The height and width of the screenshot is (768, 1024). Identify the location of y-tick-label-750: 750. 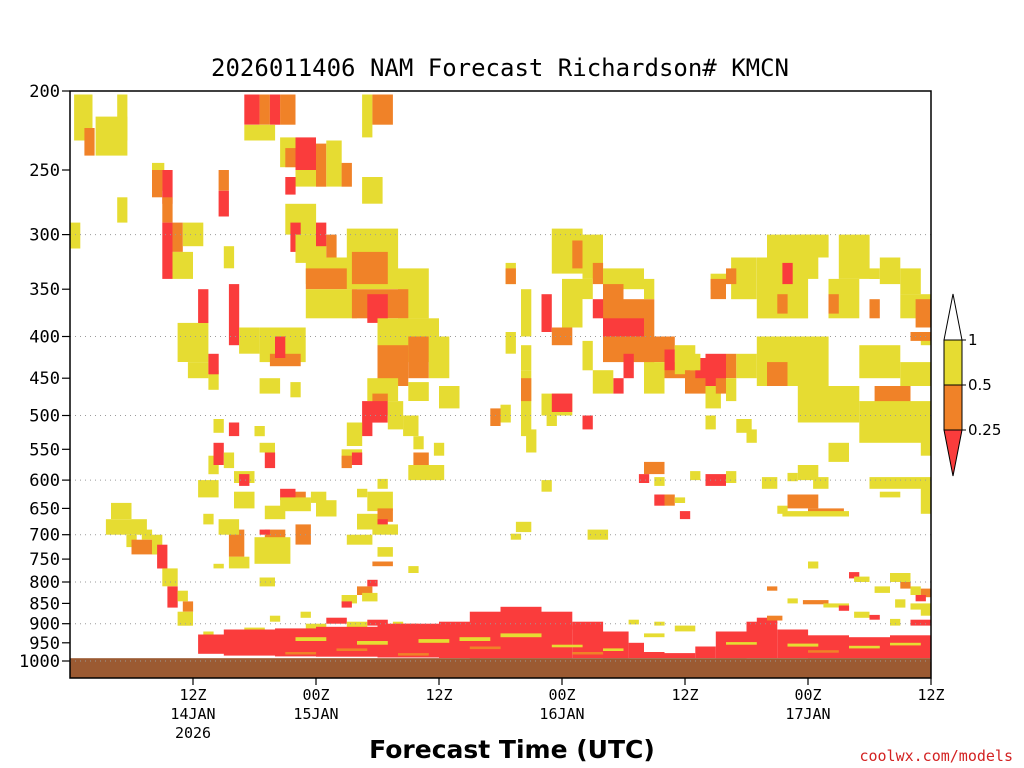
(44, 560).